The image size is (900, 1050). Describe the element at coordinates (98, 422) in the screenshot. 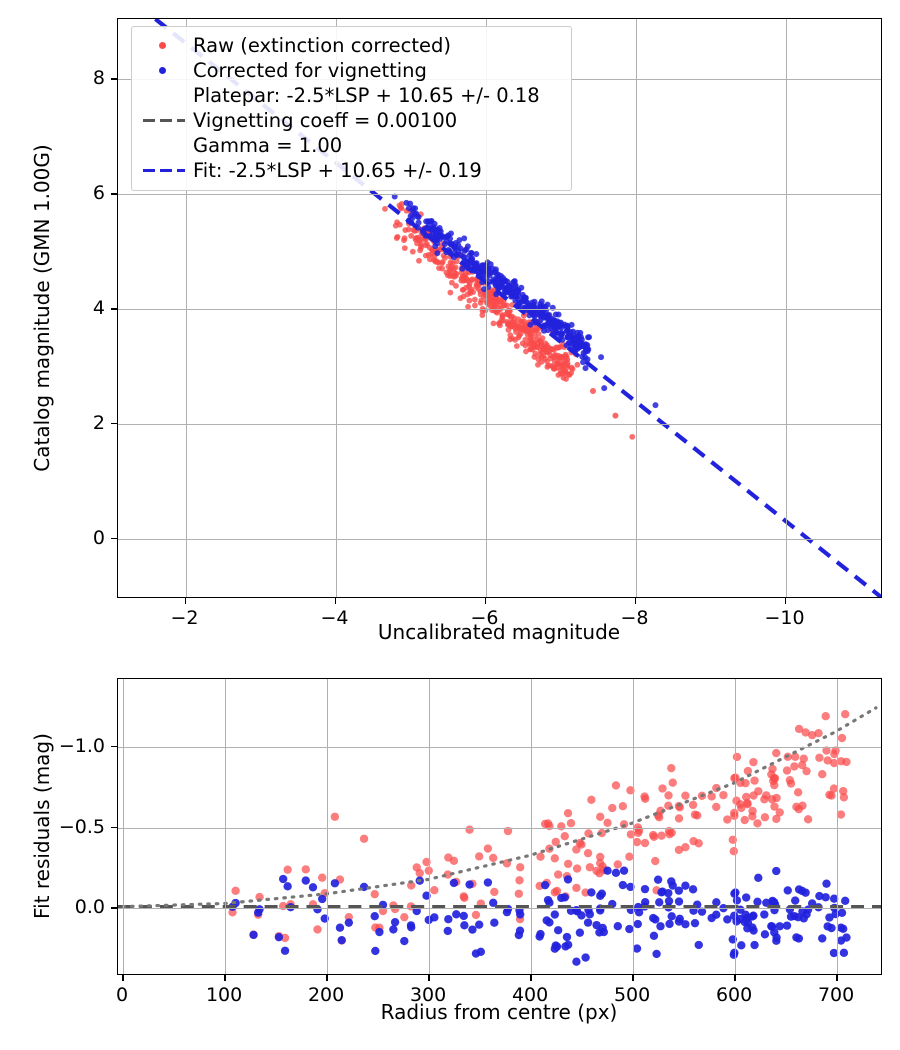

I see `y-tick-label: 2` at that location.